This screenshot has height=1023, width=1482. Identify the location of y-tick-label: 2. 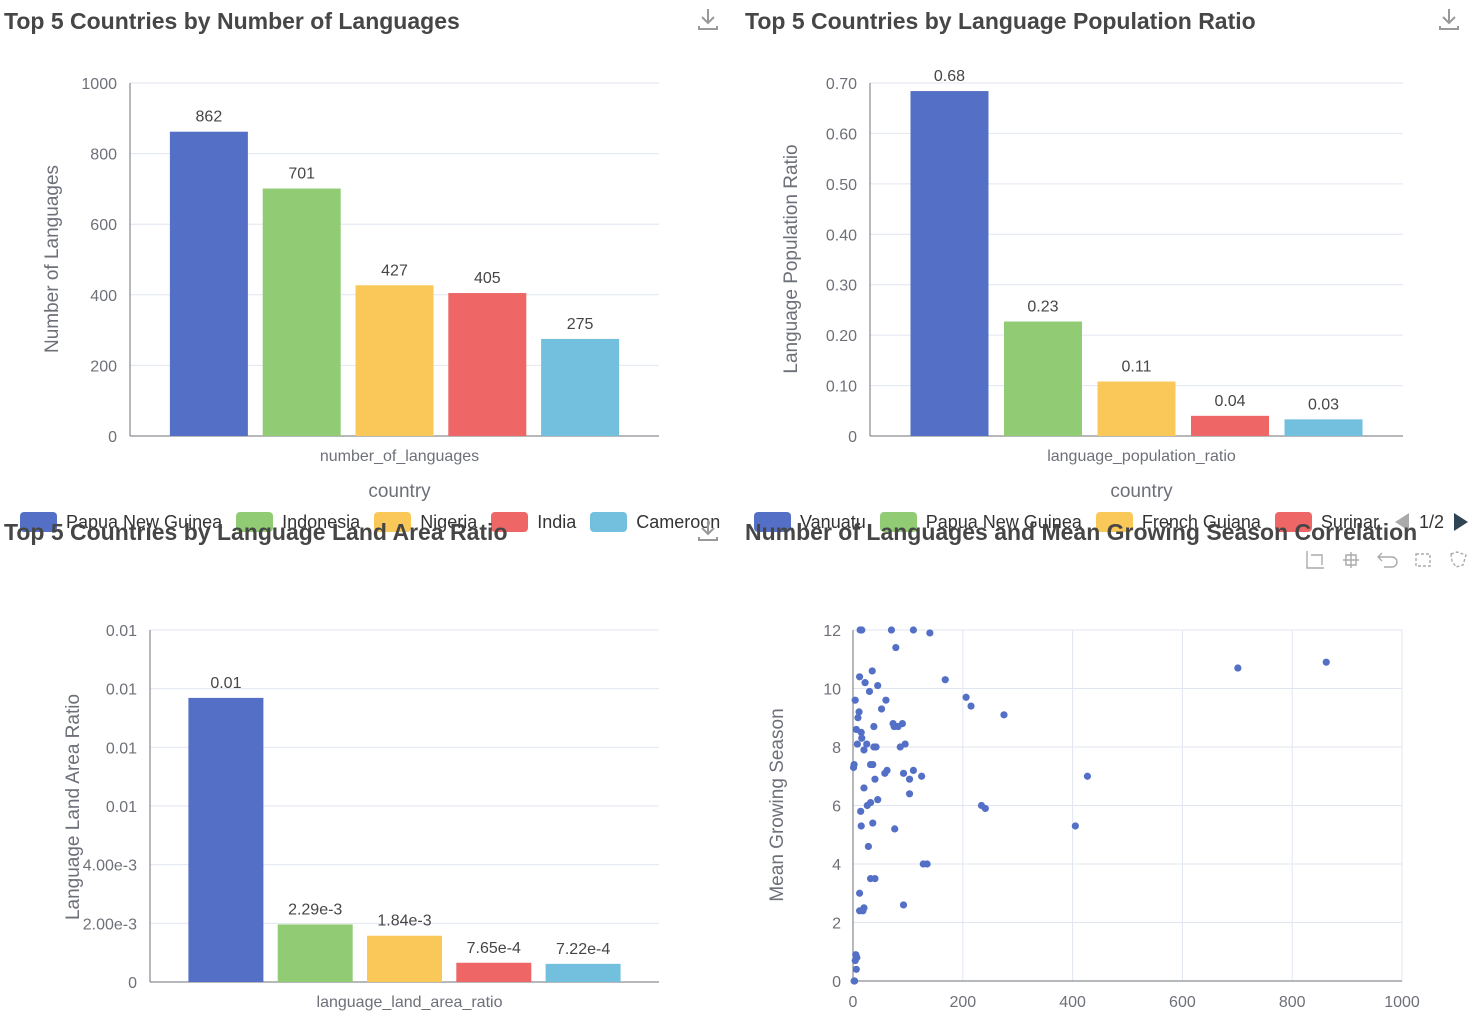
(836, 924).